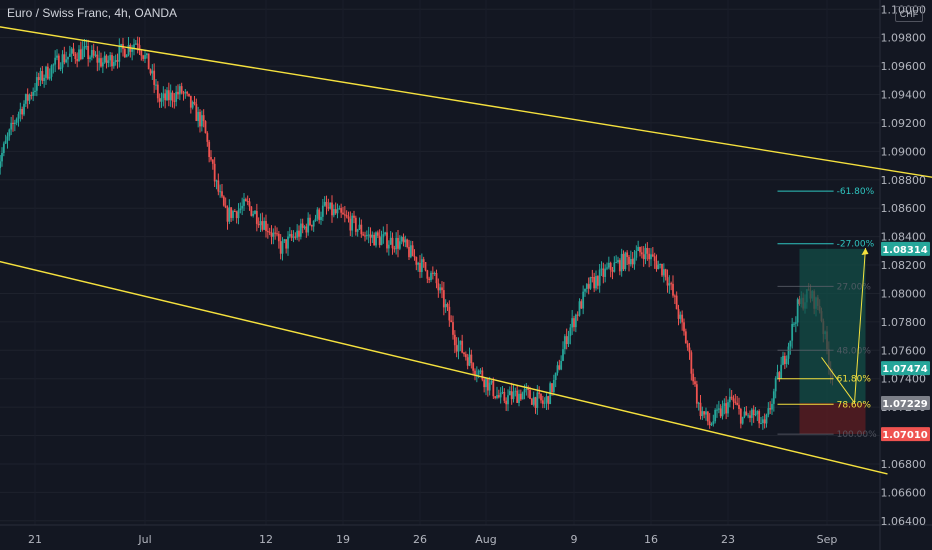 The height and width of the screenshot is (550, 932). What do you see at coordinates (904, 492) in the screenshot?
I see `y-tick-label: 1.06600` at bounding box center [904, 492].